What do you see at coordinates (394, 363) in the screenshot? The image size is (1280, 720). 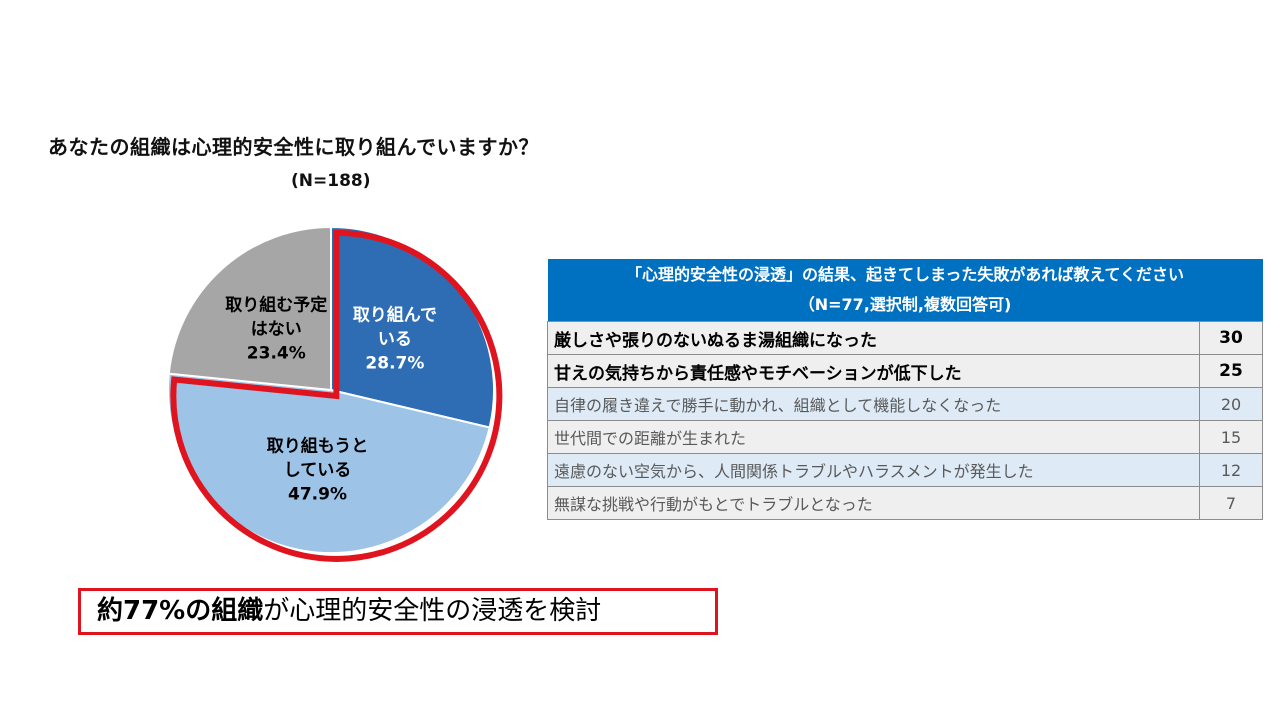 I see `slice-value-label: 28.7%` at bounding box center [394, 363].